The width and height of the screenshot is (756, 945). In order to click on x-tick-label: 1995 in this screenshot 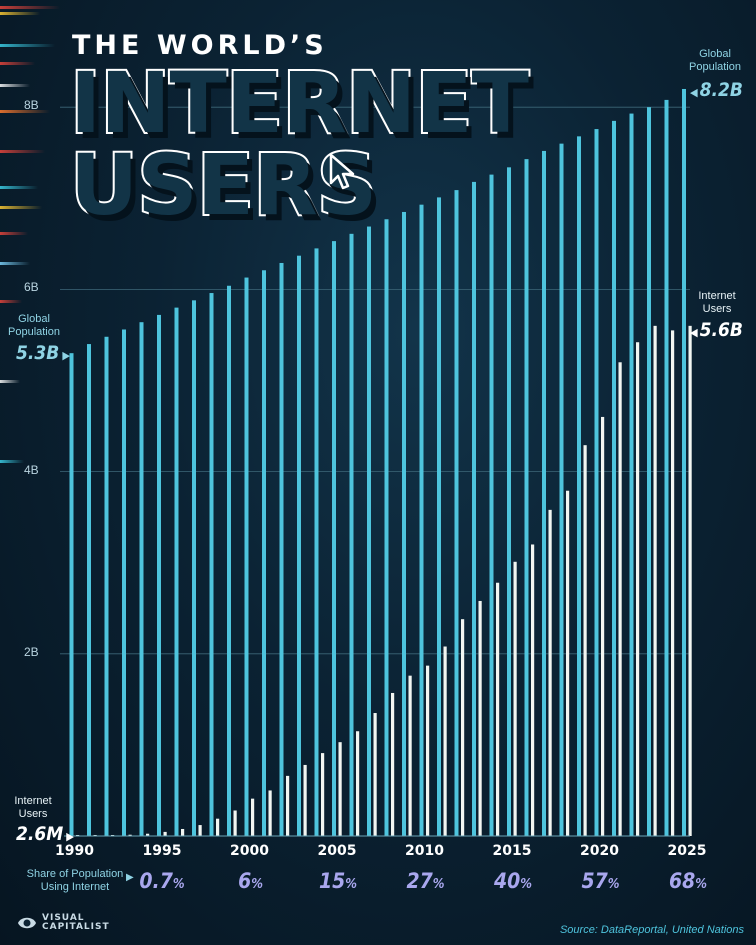, I will do `click(162, 851)`.